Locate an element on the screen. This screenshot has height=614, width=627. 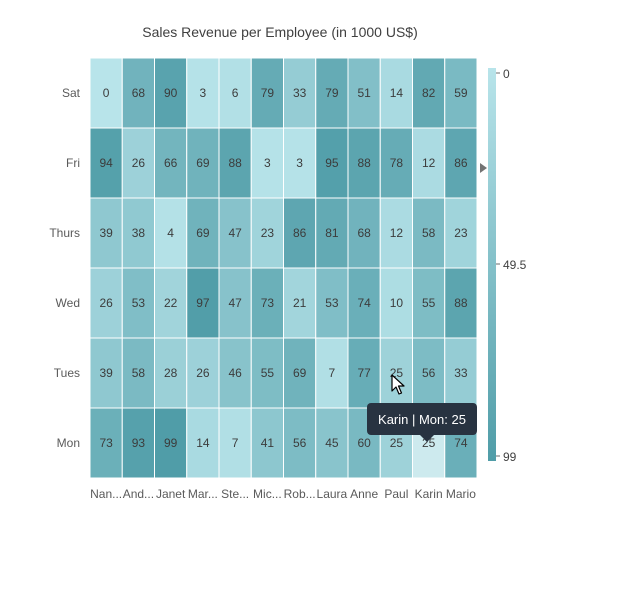
cell-value-label: 39 is located at coordinates (106, 233).